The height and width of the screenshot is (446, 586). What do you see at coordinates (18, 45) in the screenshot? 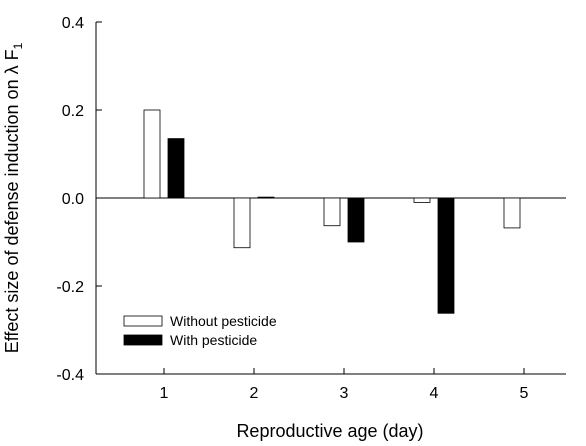
I see `y-axis-title-subscript: 1` at bounding box center [18, 45].